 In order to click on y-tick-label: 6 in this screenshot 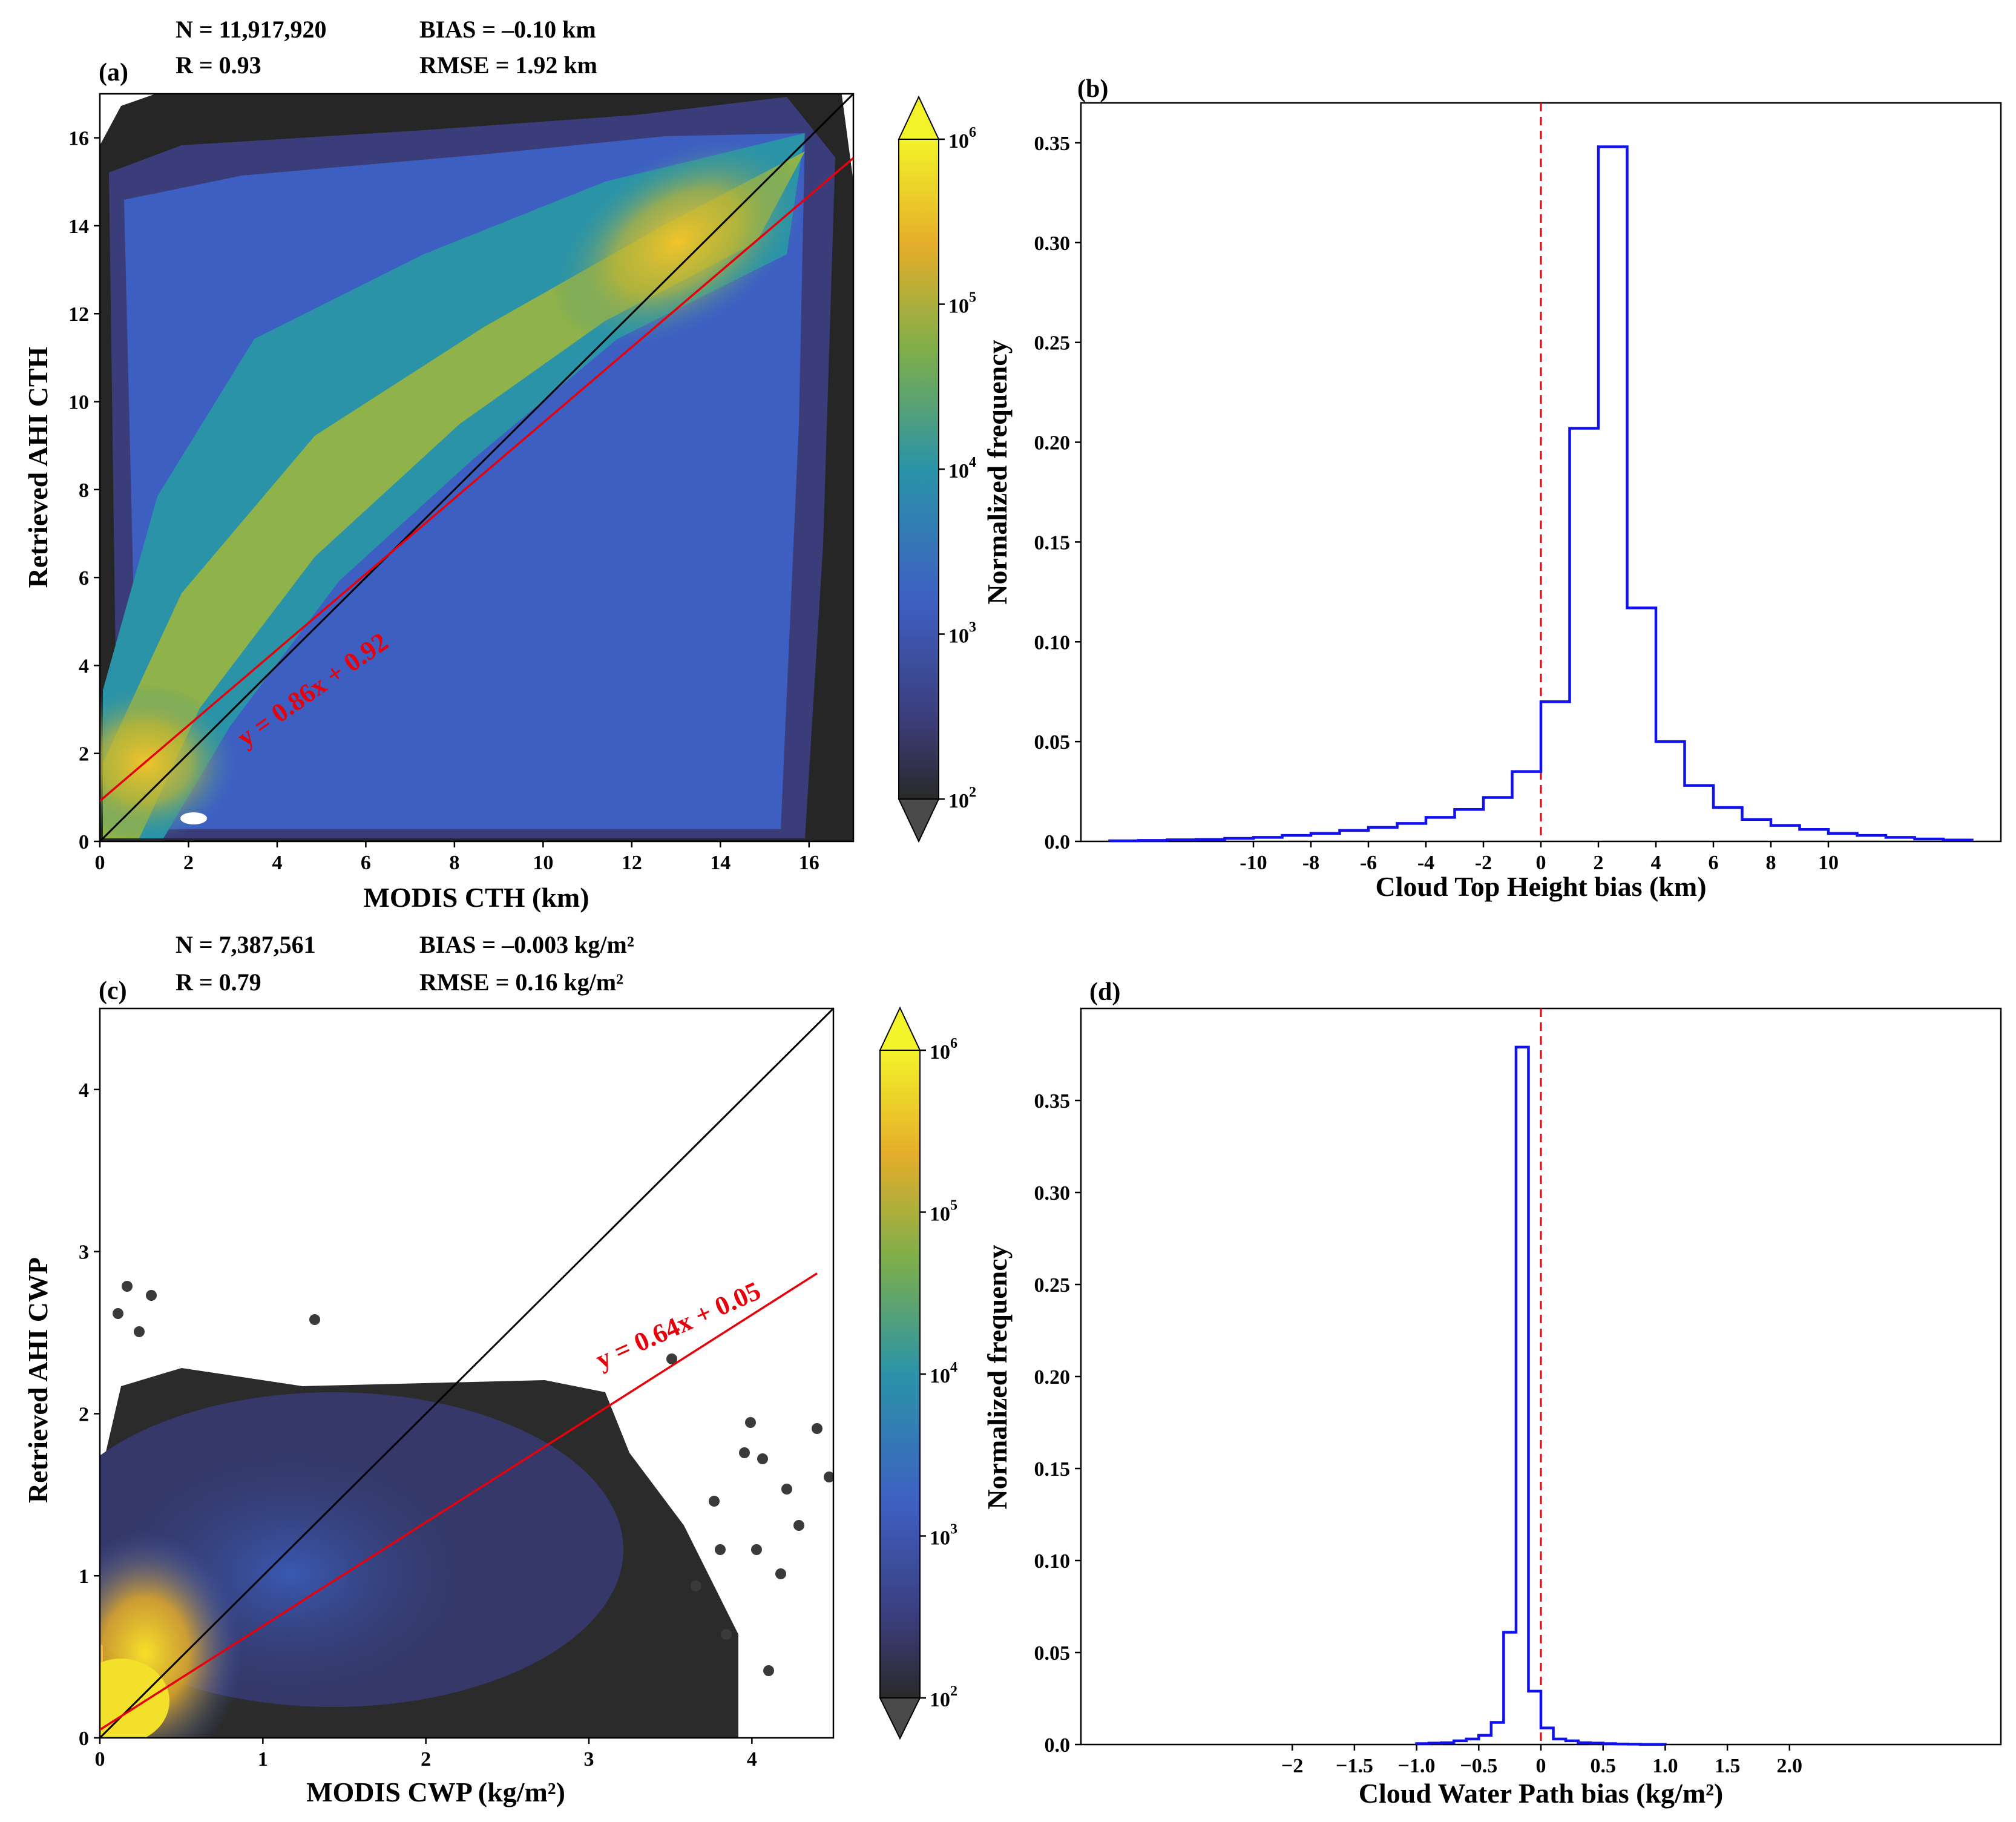, I will do `click(84, 578)`.